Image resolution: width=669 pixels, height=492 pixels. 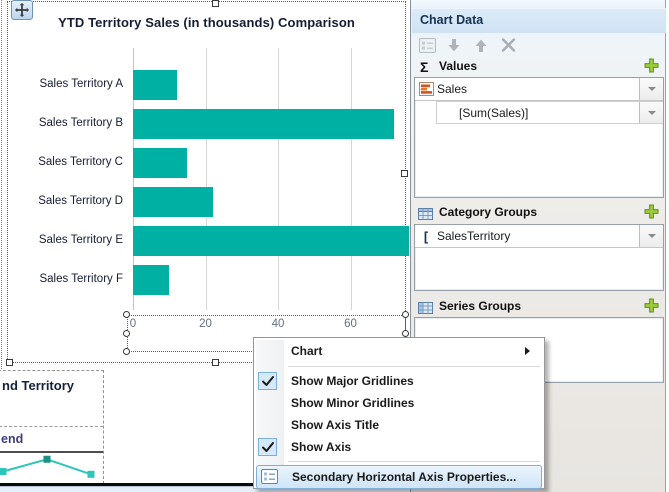 What do you see at coordinates (651, 305) in the screenshot?
I see `add-series-group-button` at bounding box center [651, 305].